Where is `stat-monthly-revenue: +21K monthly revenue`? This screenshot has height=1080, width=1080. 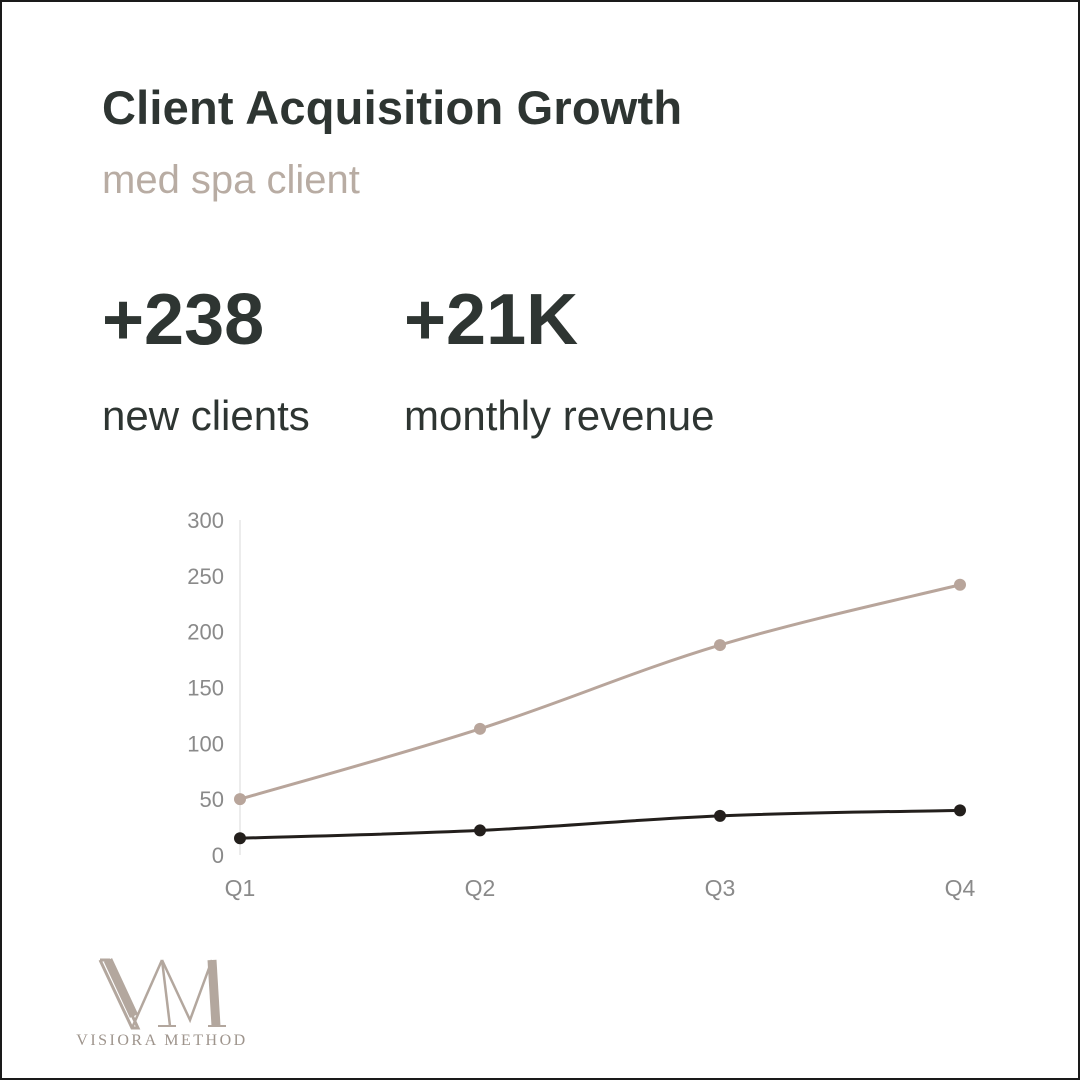 stat-monthly-revenue: +21K monthly revenue is located at coordinates (559, 360).